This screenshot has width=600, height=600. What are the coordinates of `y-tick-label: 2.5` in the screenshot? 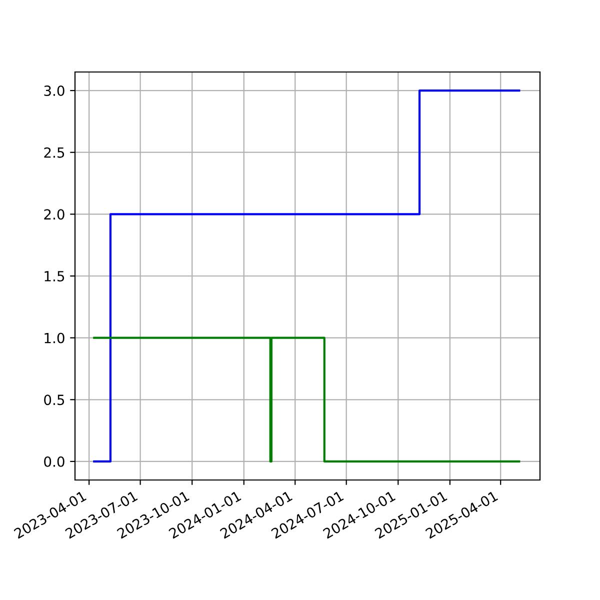 It's located at (54, 152).